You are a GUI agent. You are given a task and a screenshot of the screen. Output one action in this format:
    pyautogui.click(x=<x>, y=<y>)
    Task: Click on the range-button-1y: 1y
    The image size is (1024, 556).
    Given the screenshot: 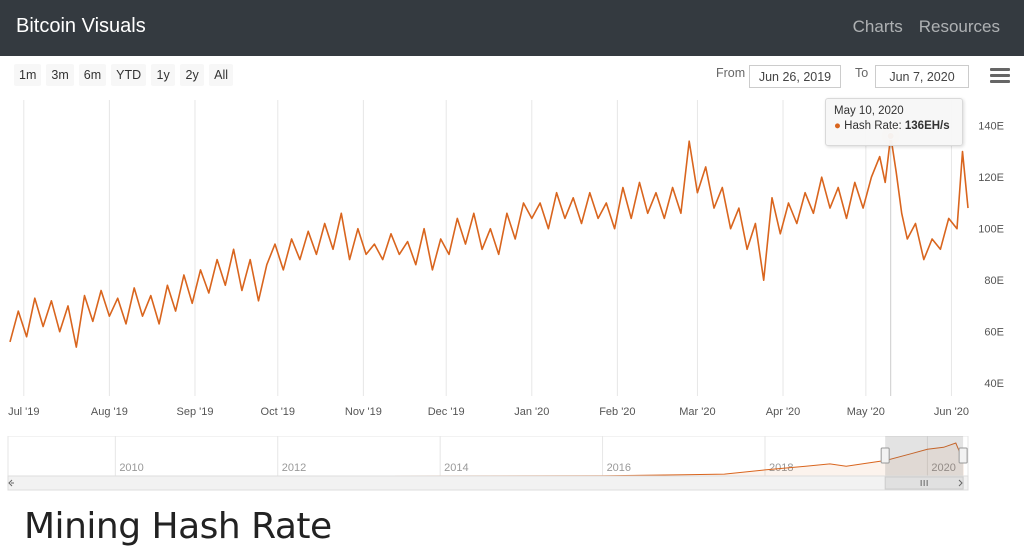 What is the action you would take?
    pyautogui.click(x=163, y=75)
    